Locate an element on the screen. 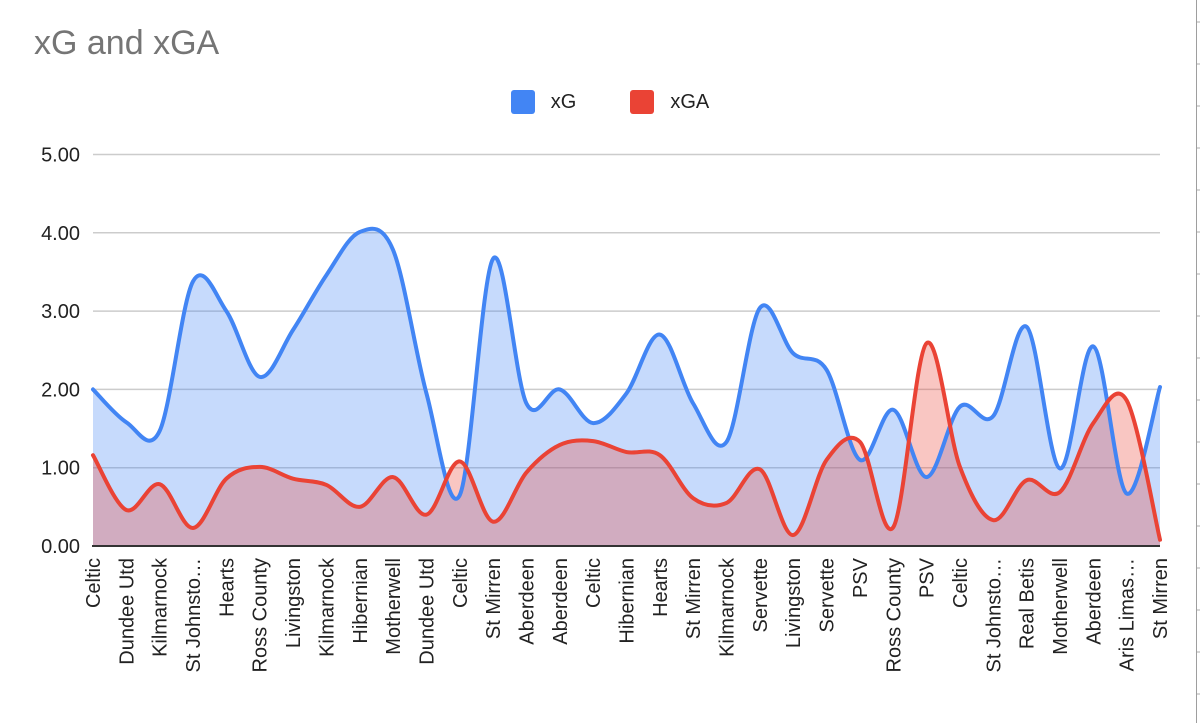 The height and width of the screenshot is (723, 1200). legend-label-xg: xG is located at coordinates (563, 101).